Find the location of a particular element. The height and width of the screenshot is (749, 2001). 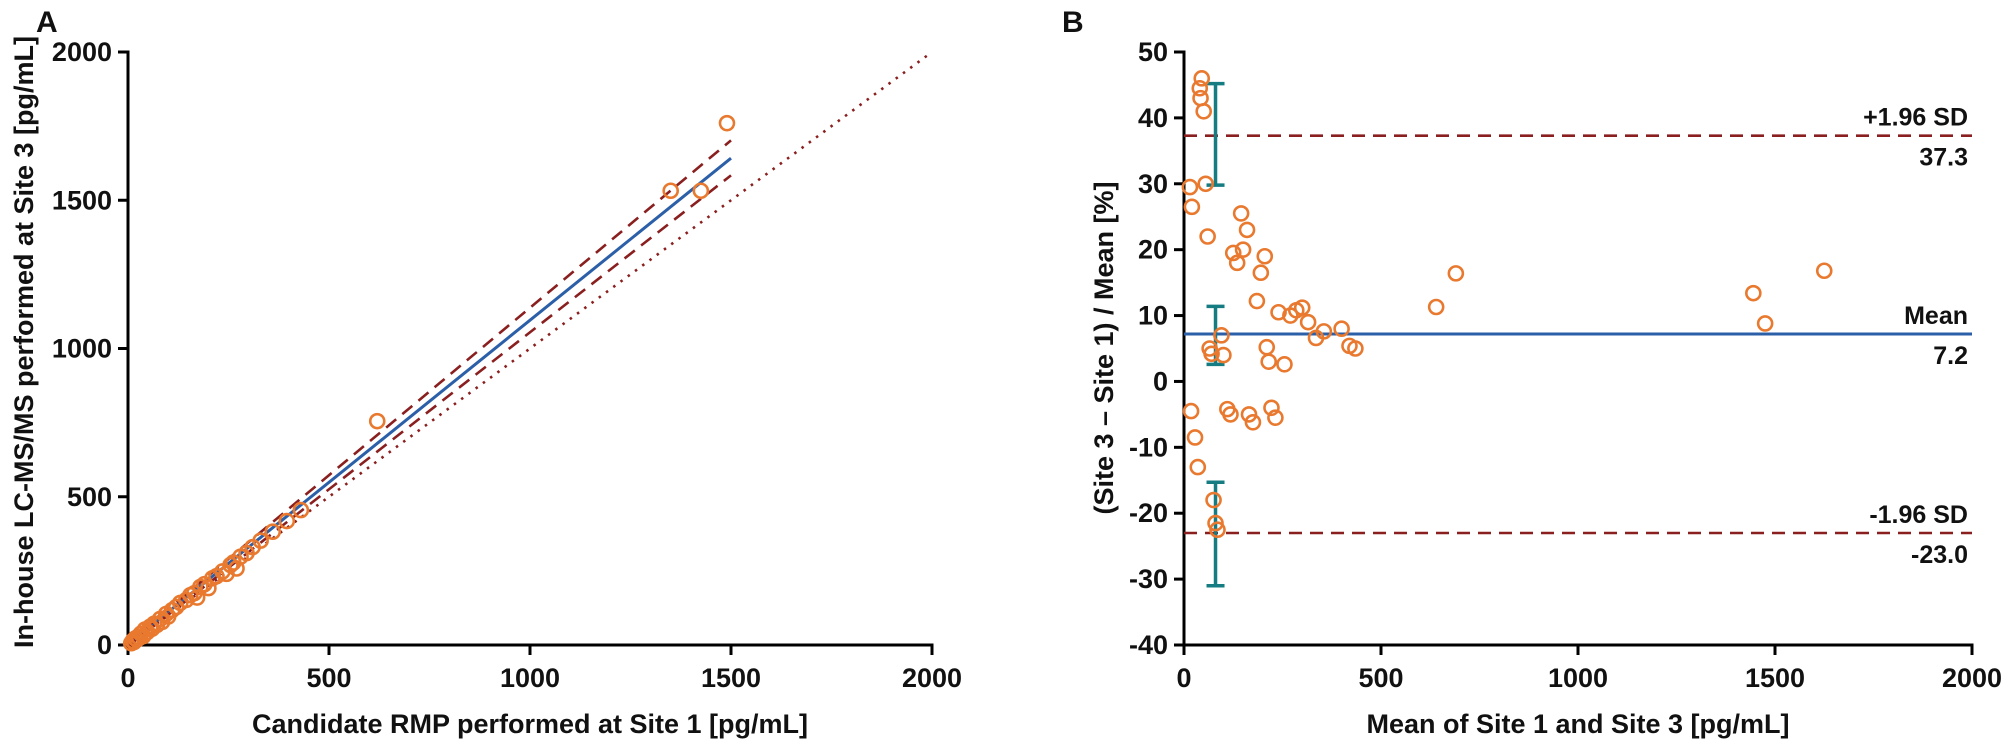

svg-text: -10 is located at coordinates (1148, 447).